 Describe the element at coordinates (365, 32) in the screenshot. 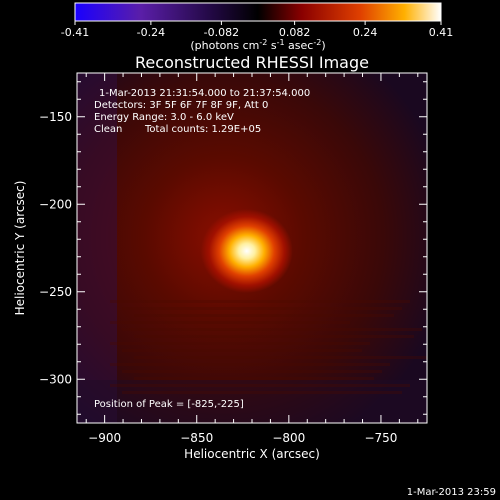

I see `colorbar-tick-label: 0.24` at that location.